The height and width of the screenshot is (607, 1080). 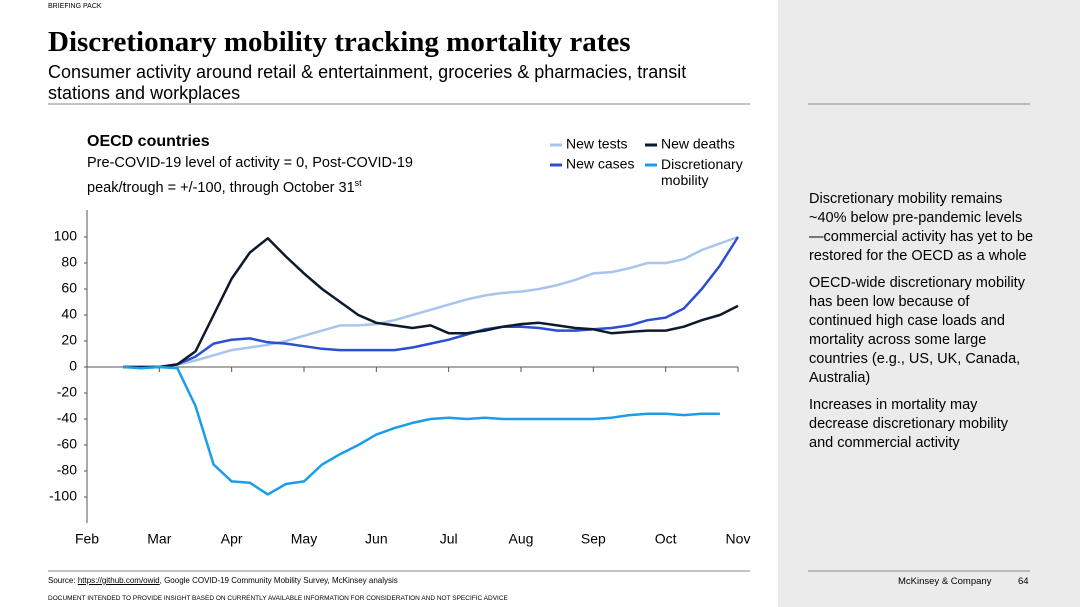 What do you see at coordinates (69, 314) in the screenshot?
I see `y-tick-label: 40` at bounding box center [69, 314].